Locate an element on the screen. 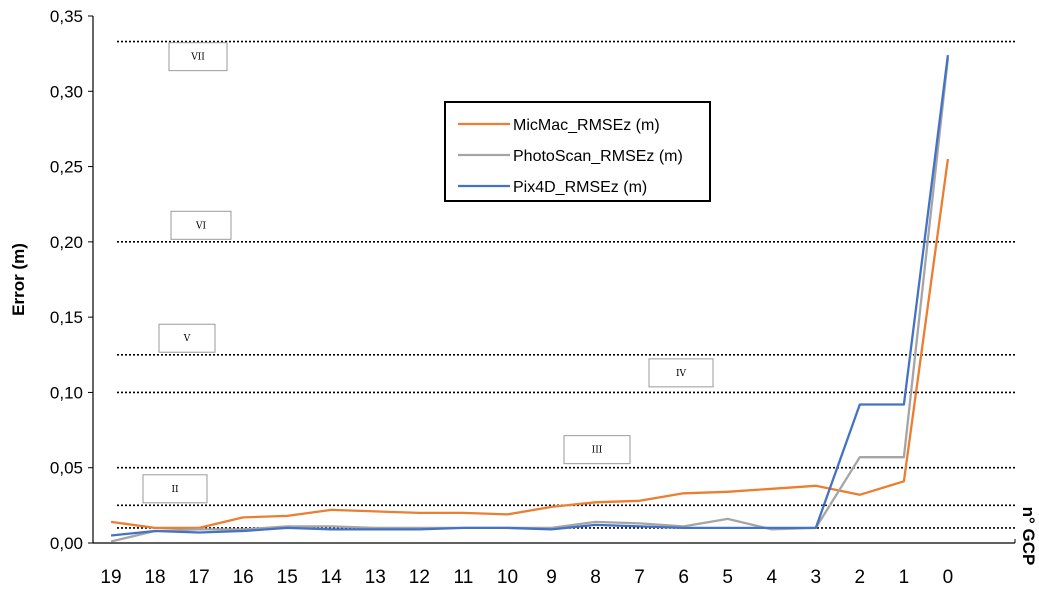 Image resolution: width=1039 pixels, height=592 pixels. legend-label: MicMac_RMSEz (m) is located at coordinates (586, 125).